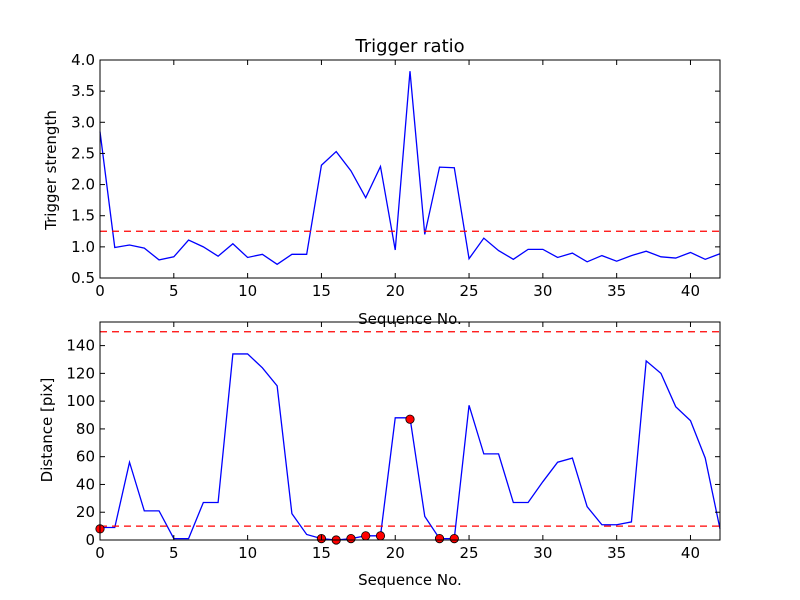  I want to click on y-tick-label: 140, so click(80, 346).